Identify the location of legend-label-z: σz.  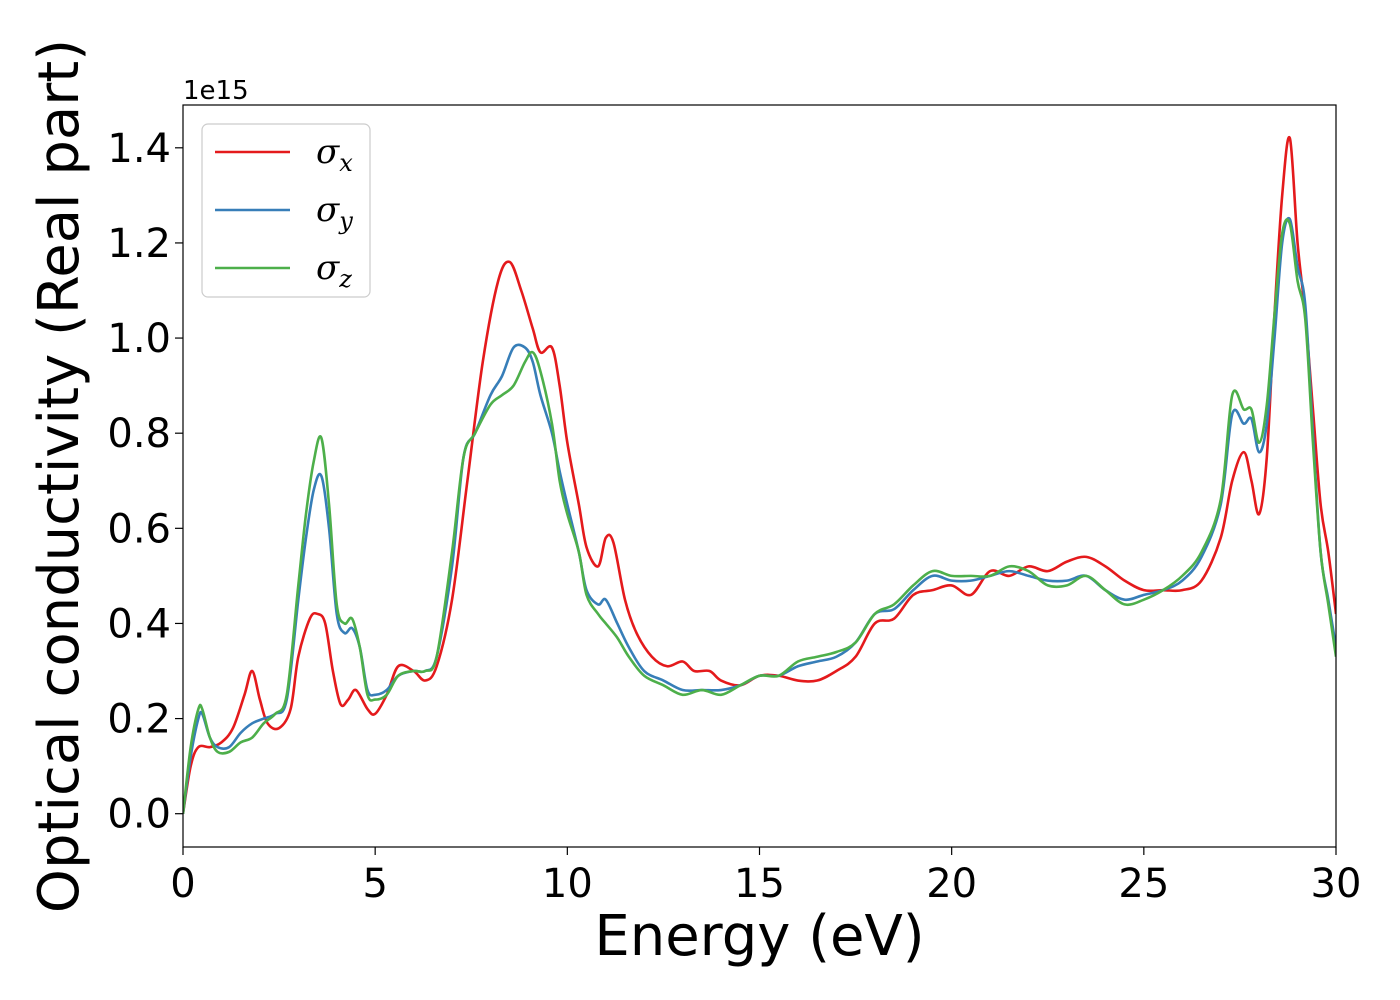
(334, 270).